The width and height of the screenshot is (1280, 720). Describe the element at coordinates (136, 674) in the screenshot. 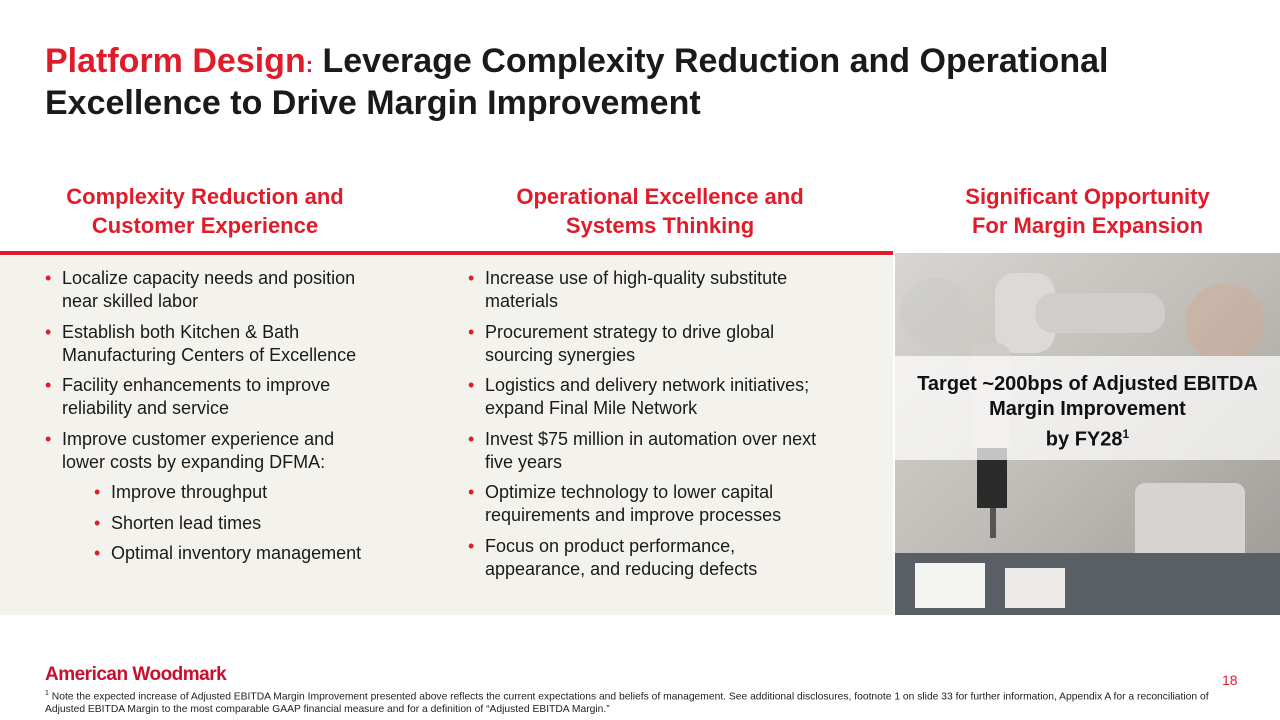

I see `logo: American Woodmark` at that location.